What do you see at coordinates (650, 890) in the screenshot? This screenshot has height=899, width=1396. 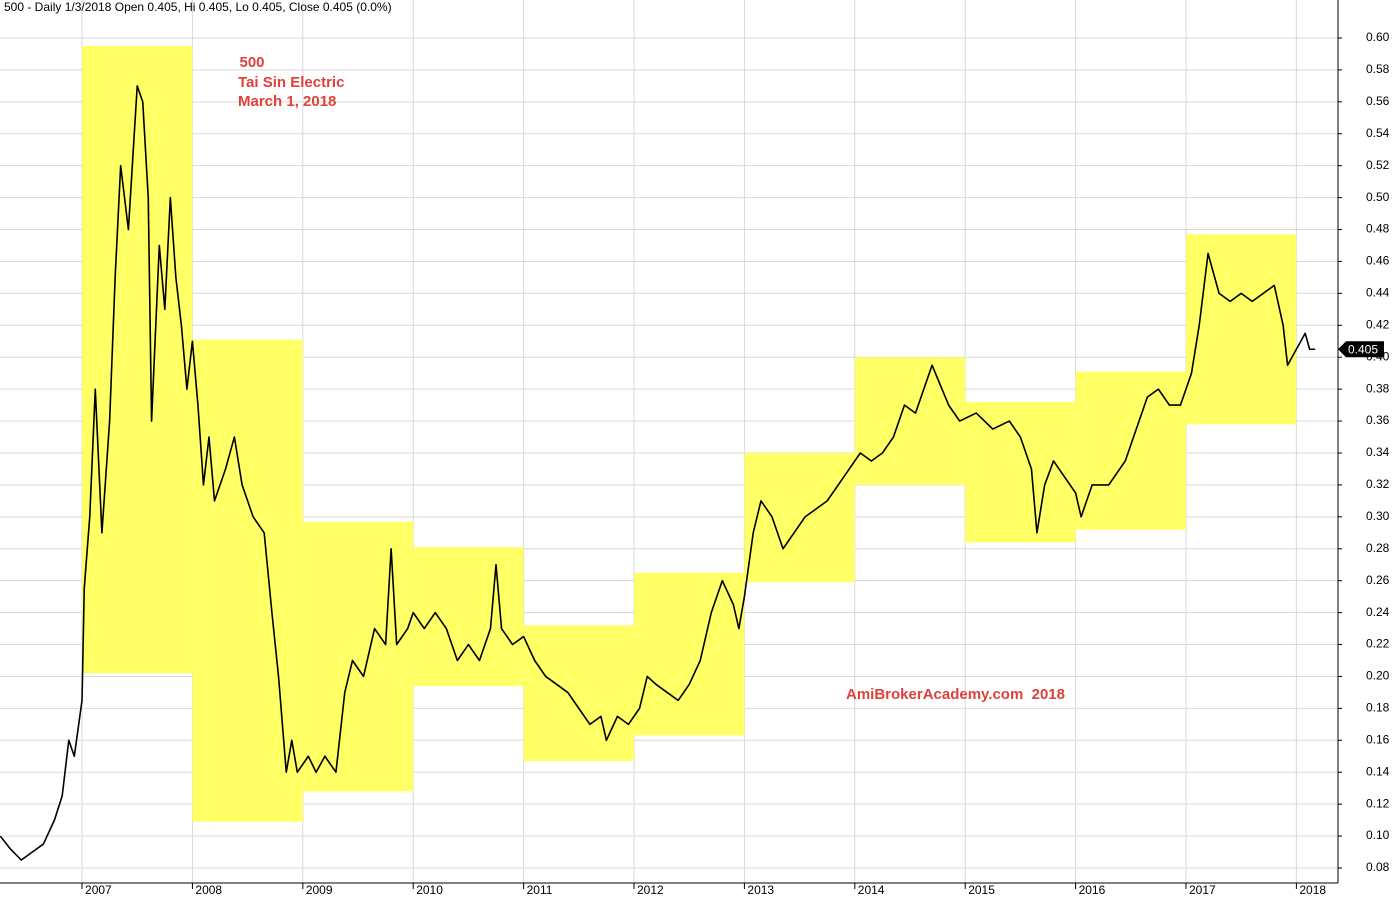 I see `x-tick-label: 2012` at bounding box center [650, 890].